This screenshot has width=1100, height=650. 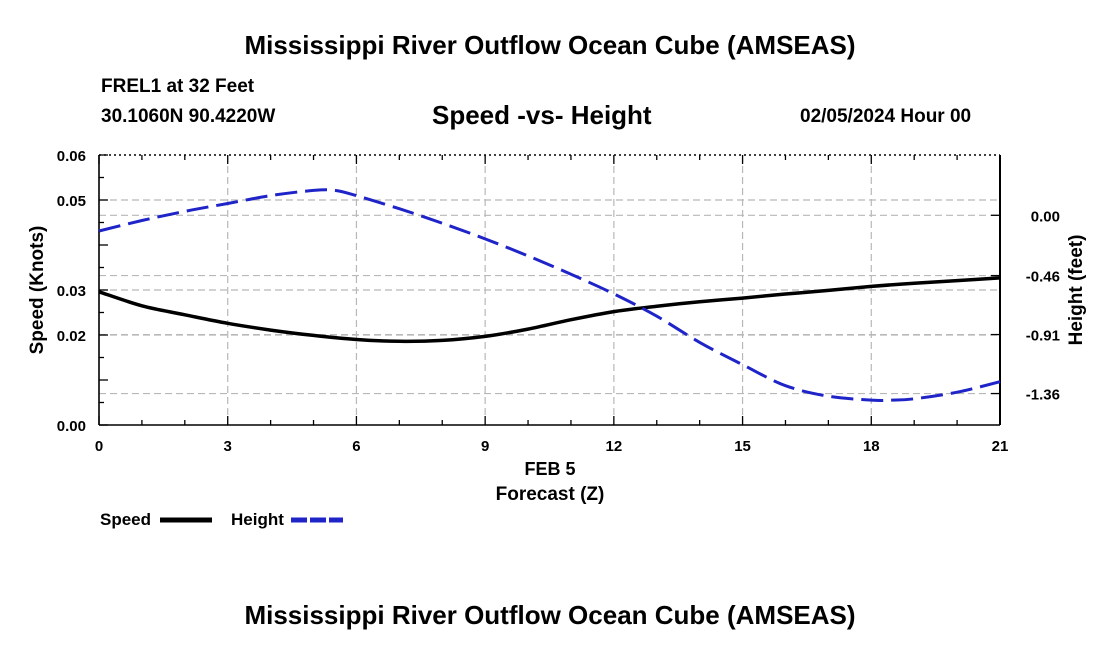 I want to click on x-tick-label: 3, so click(x=228, y=446).